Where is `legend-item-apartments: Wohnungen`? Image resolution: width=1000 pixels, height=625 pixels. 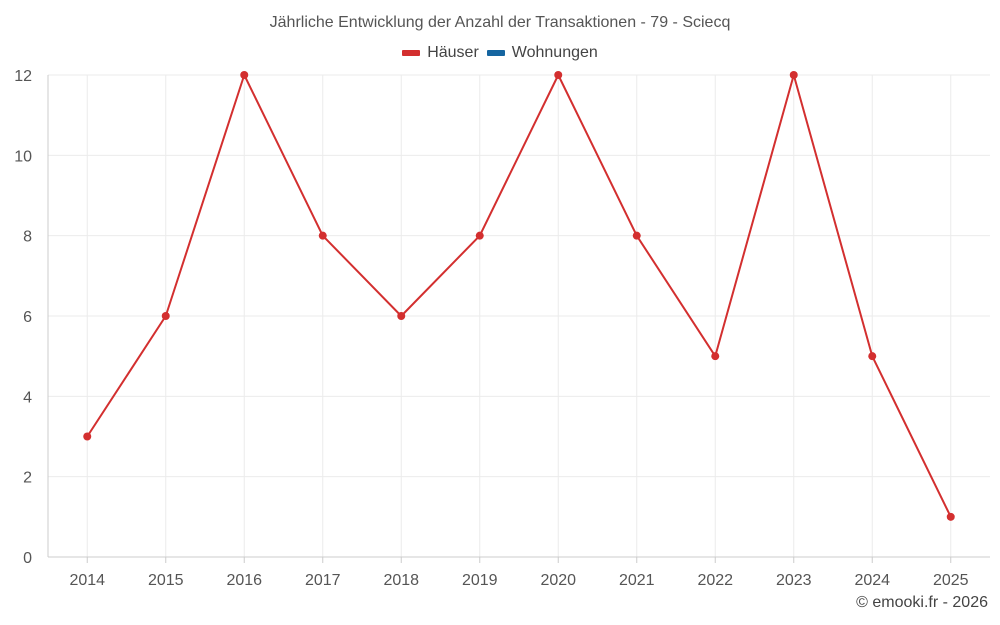 legend-item-apartments: Wohnungen is located at coordinates (542, 53).